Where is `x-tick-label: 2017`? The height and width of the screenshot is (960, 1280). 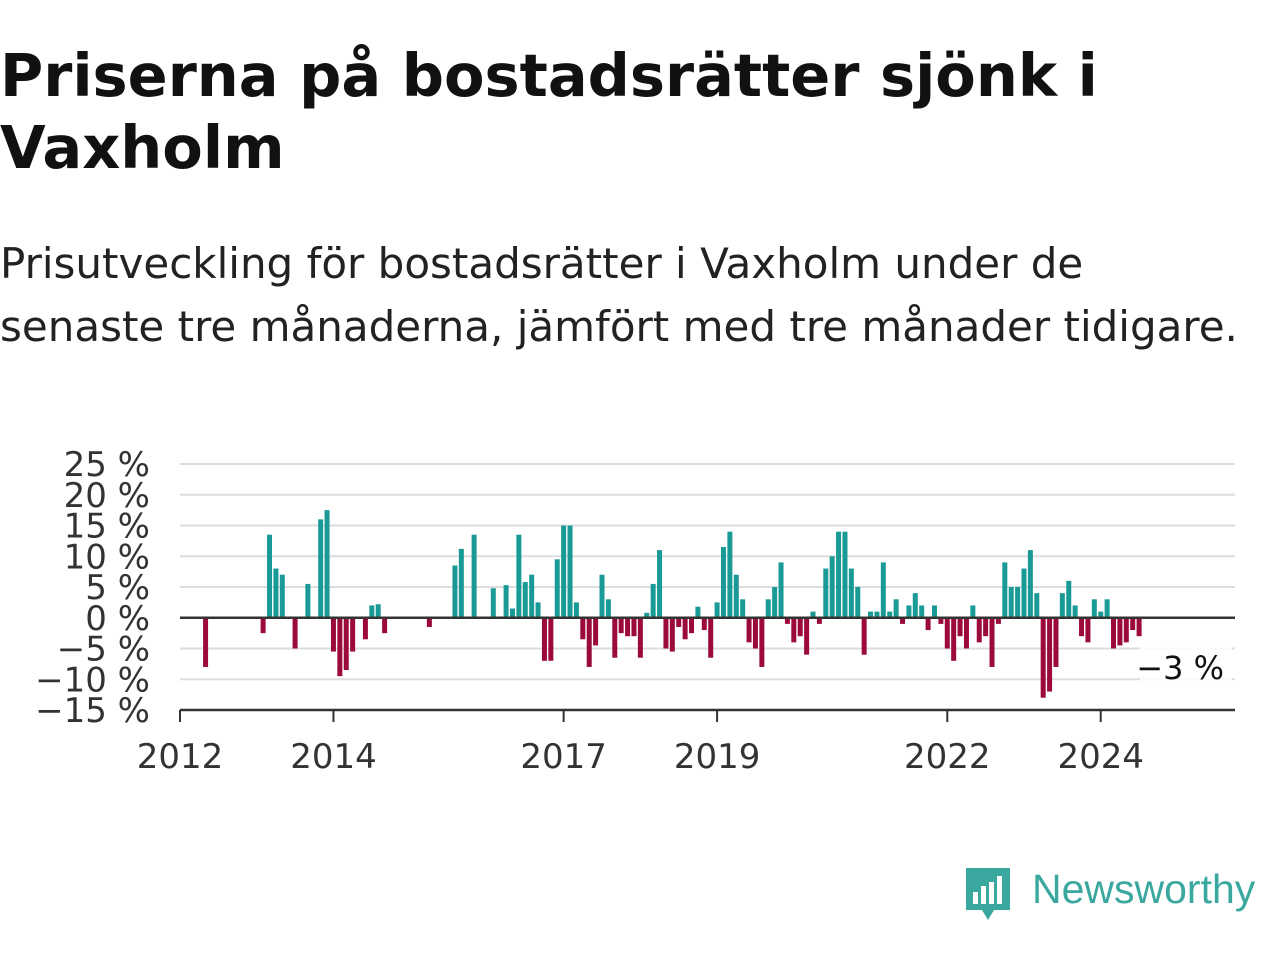 x-tick-label: 2017 is located at coordinates (563, 757).